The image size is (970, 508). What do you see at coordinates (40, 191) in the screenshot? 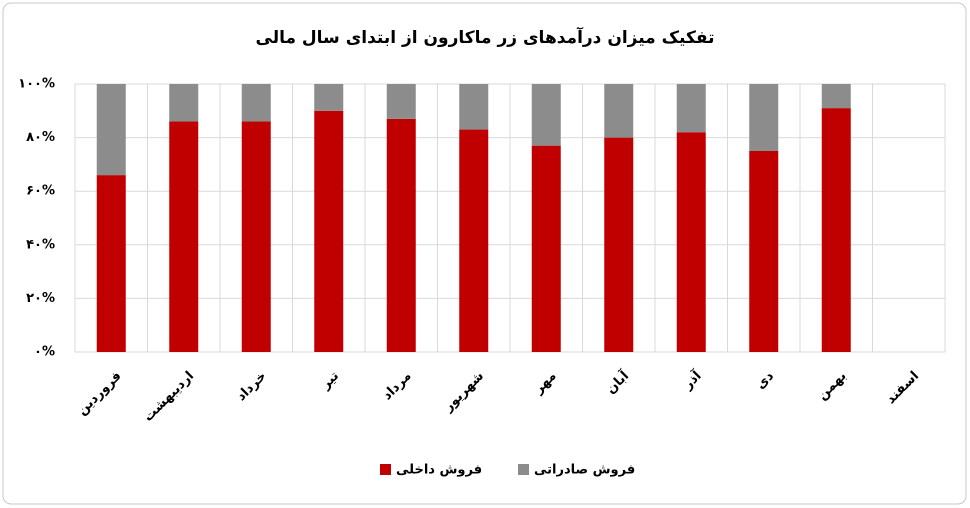
I see `y-tick-label: ۶۰%` at bounding box center [40, 191].